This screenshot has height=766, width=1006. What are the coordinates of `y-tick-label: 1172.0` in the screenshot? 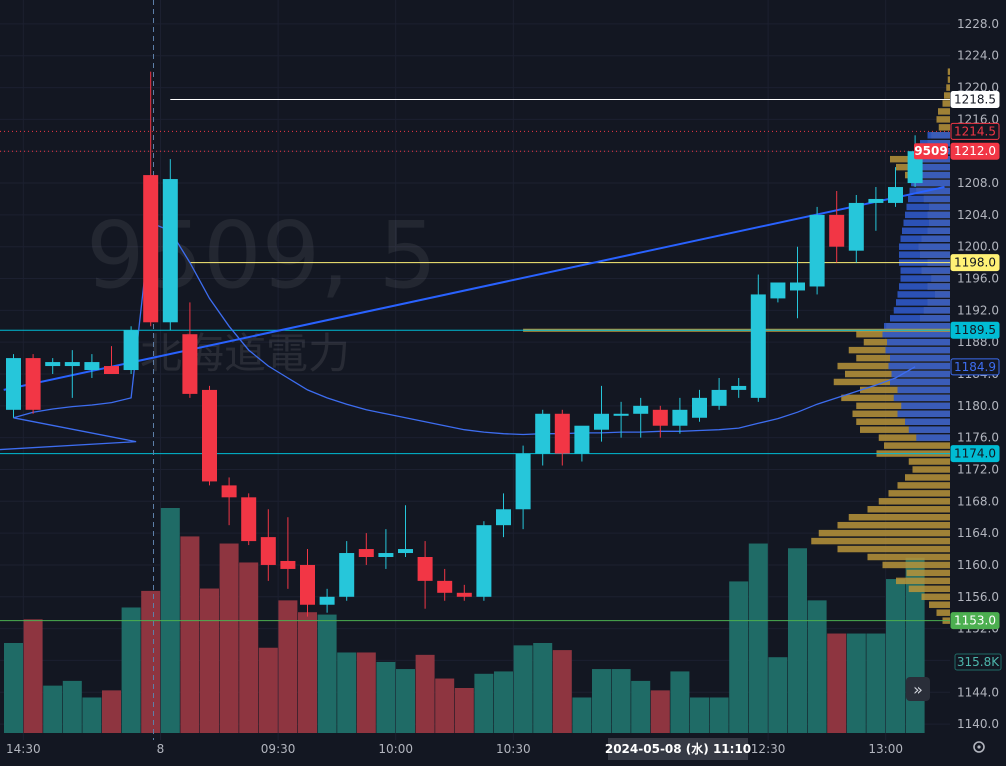 It's located at (978, 469).